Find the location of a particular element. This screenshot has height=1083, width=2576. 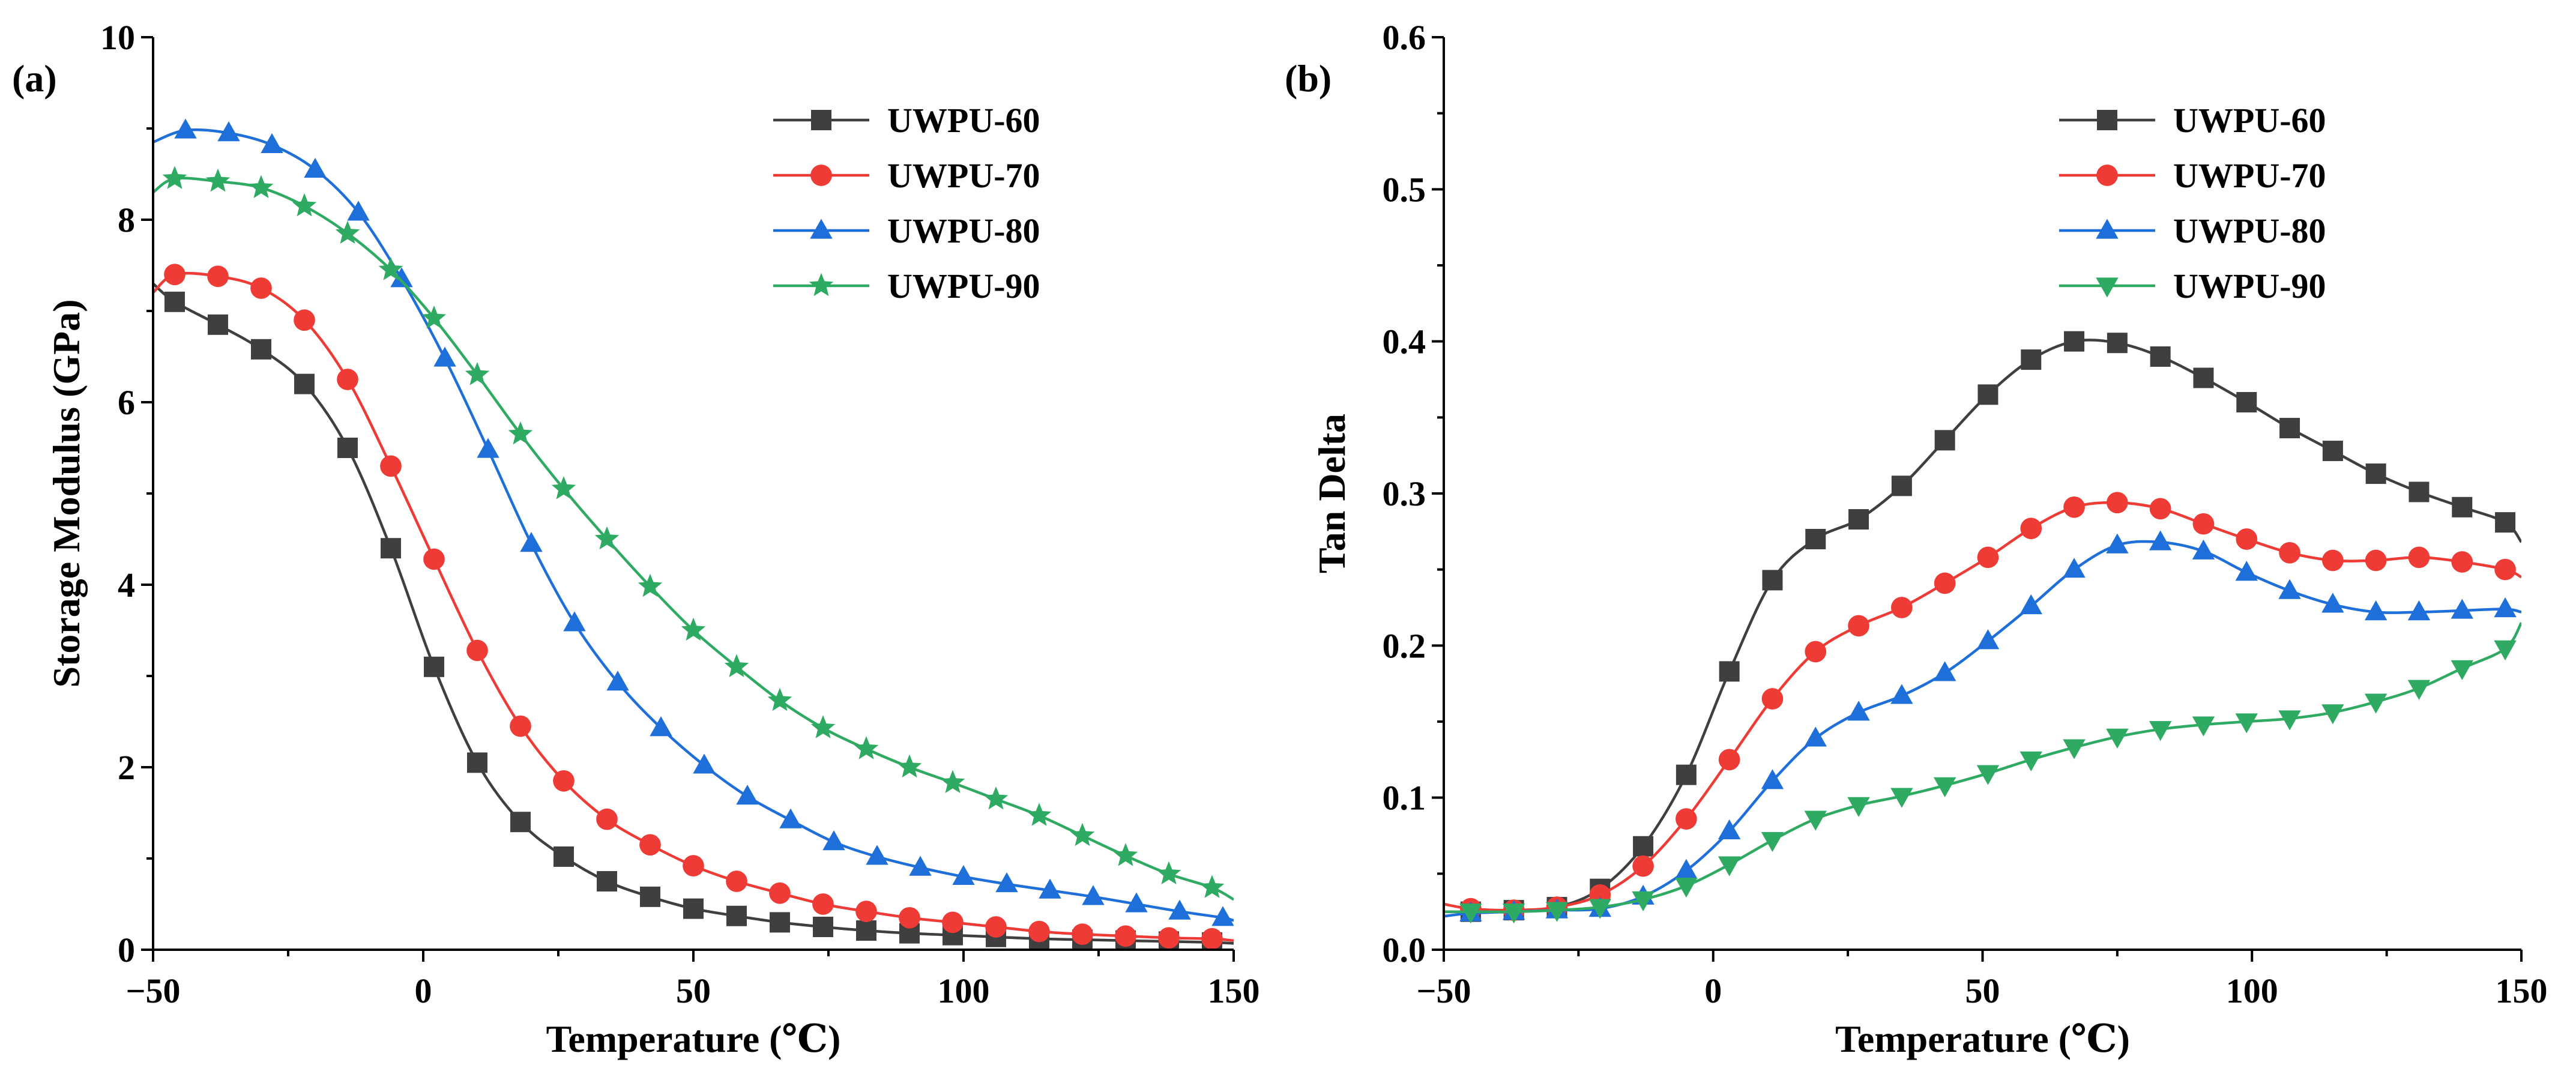

legend-label: UWPU-90 is located at coordinates (963, 286).